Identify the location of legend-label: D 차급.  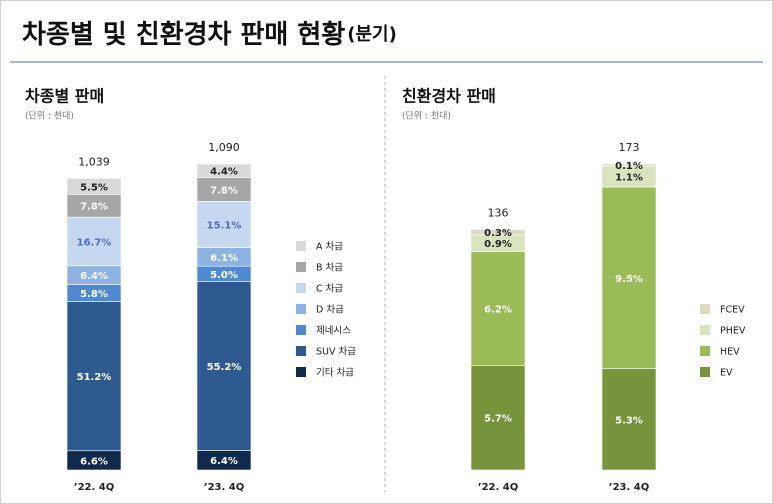
(330, 310).